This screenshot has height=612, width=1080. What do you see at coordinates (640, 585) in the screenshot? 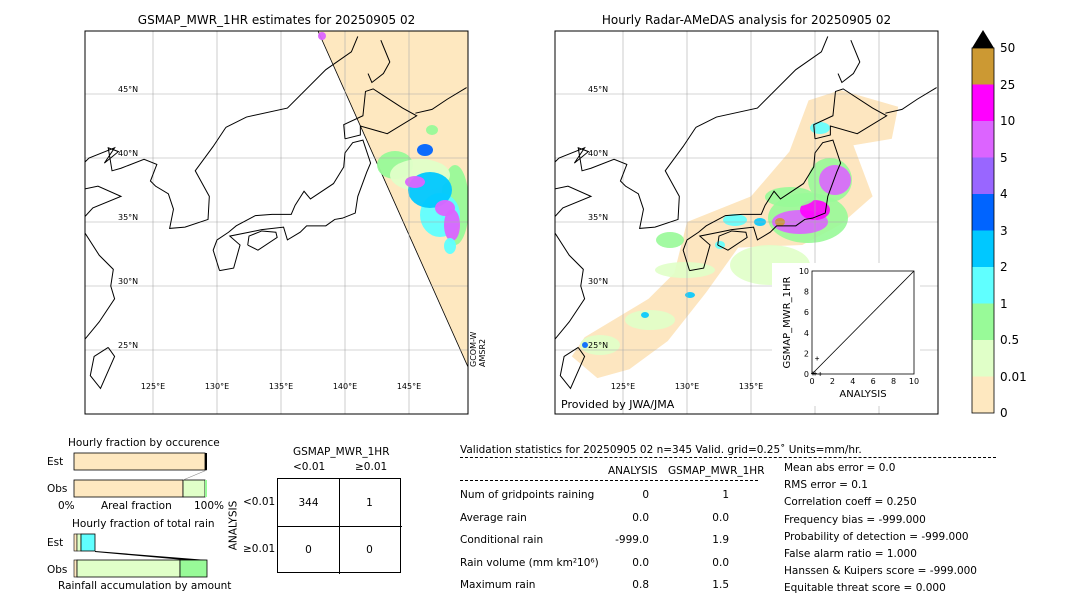
I see `stat-analysis-value: 0.8` at bounding box center [640, 585].